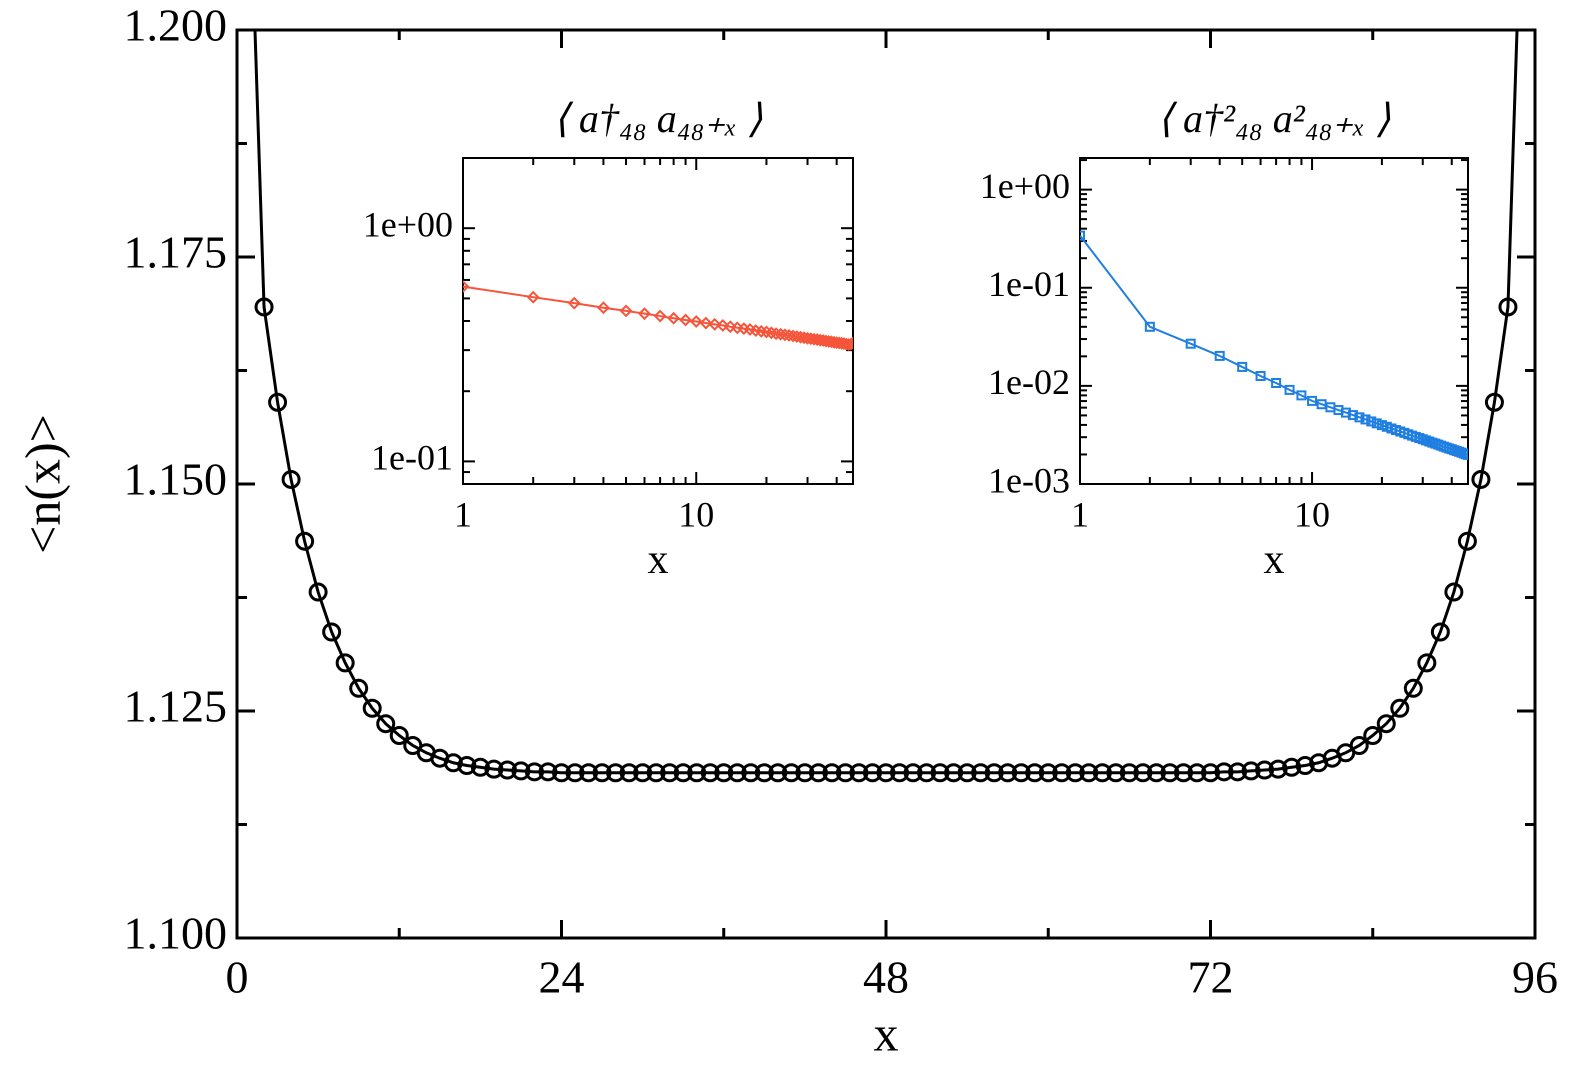 The height and width of the screenshot is (1075, 1592). I want to click on x-tick-label: 0, so click(237, 976).